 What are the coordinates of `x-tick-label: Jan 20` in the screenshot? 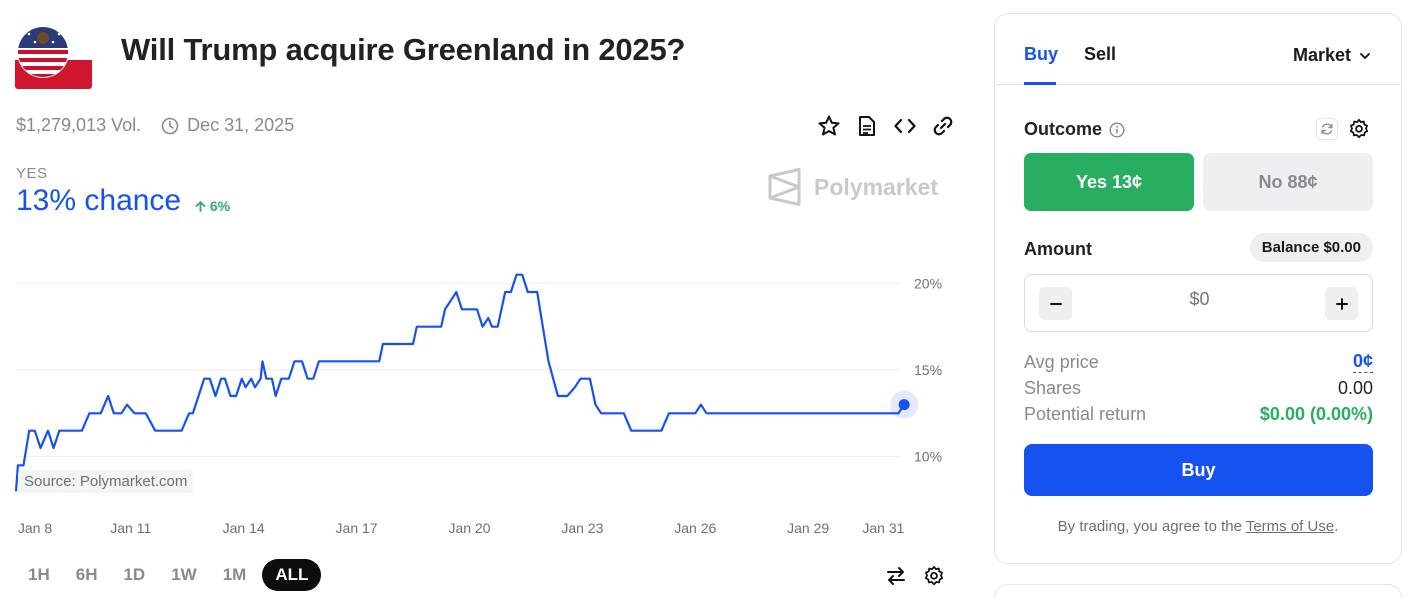 It's located at (469, 528).